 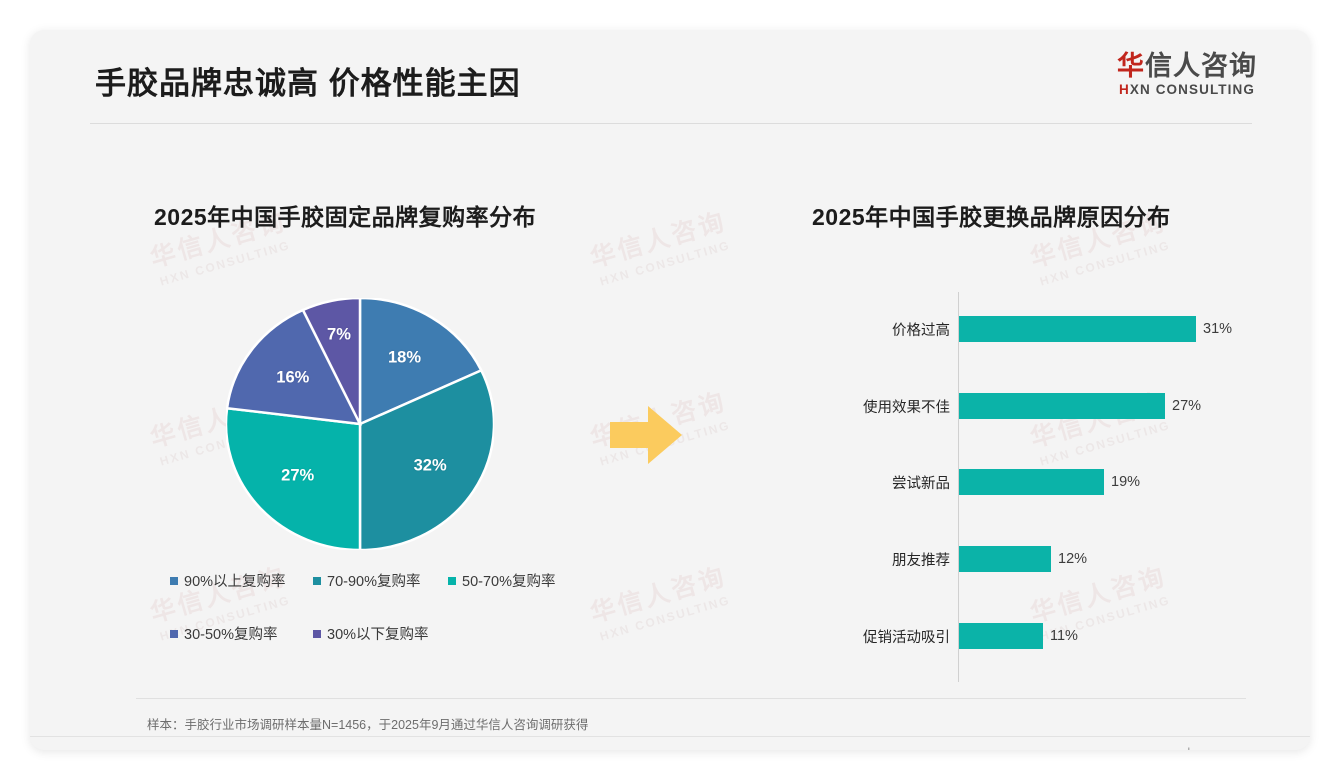 What do you see at coordinates (1205, 748) in the screenshot?
I see `footer-website: www.hxrcon.com` at bounding box center [1205, 748].